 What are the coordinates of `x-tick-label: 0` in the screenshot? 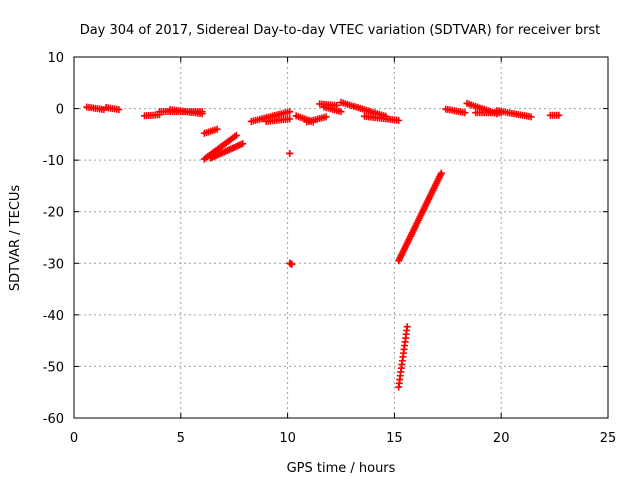 It's located at (74, 438).